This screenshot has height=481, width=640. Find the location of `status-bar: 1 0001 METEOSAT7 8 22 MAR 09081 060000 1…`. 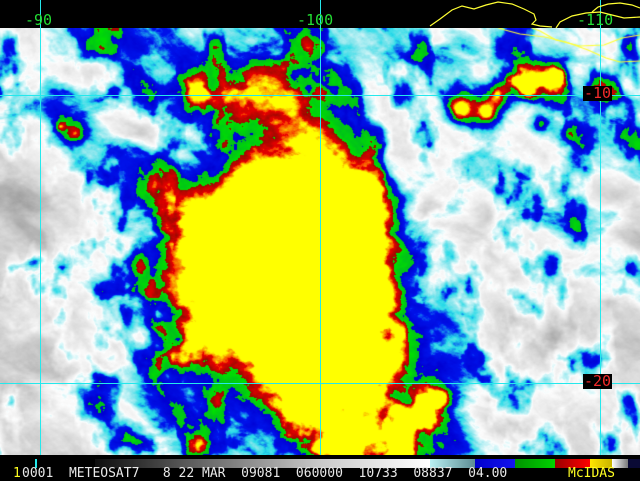

status-bar: 1 0001 METEOSAT7 8 22 MAR 09081 060000 1… is located at coordinates (320, 473).